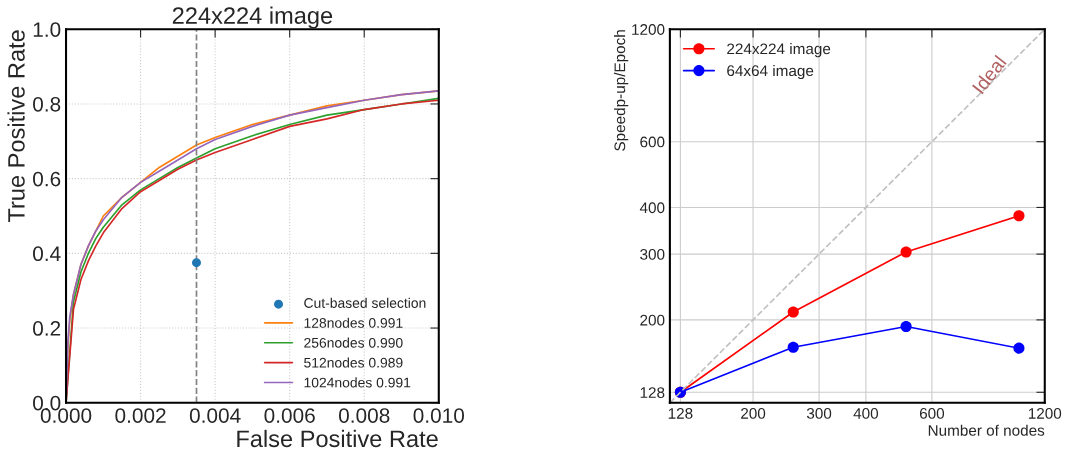 The width and height of the screenshot is (1065, 450). What do you see at coordinates (621, 90) in the screenshot?
I see `y-axis-title: Speedp-up/Epoch` at bounding box center [621, 90].